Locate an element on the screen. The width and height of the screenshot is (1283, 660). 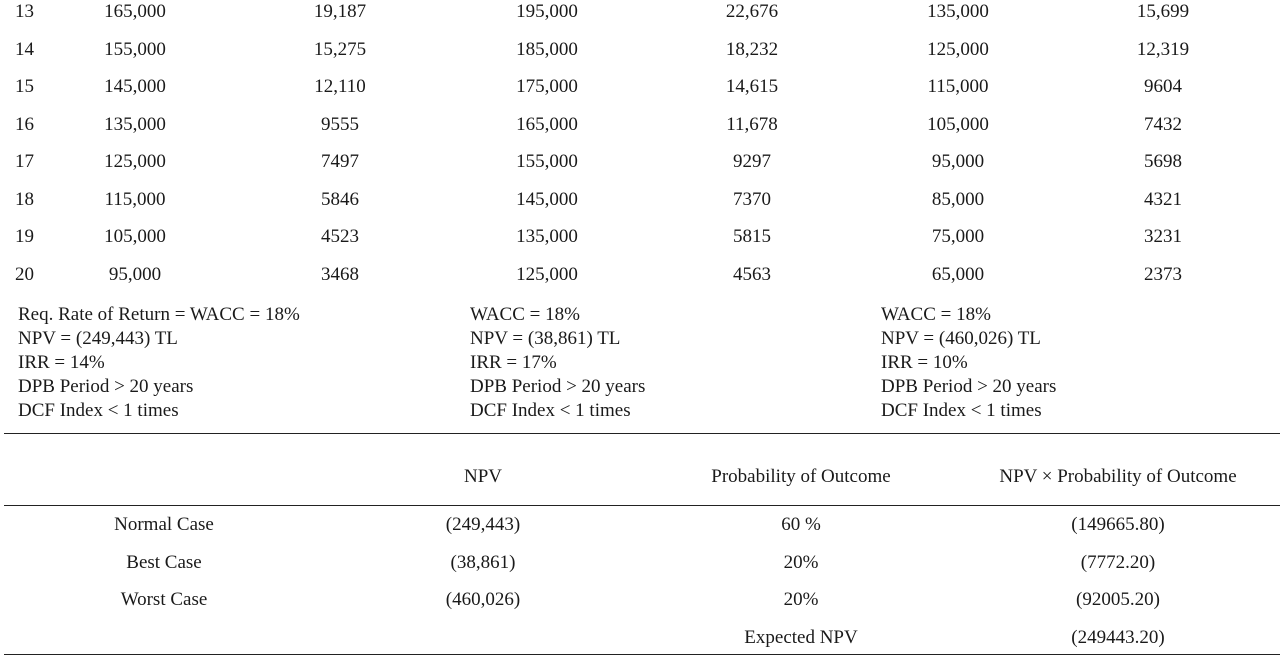
npv-line: NPV = (38,861) TL is located at coordinates (545, 338).